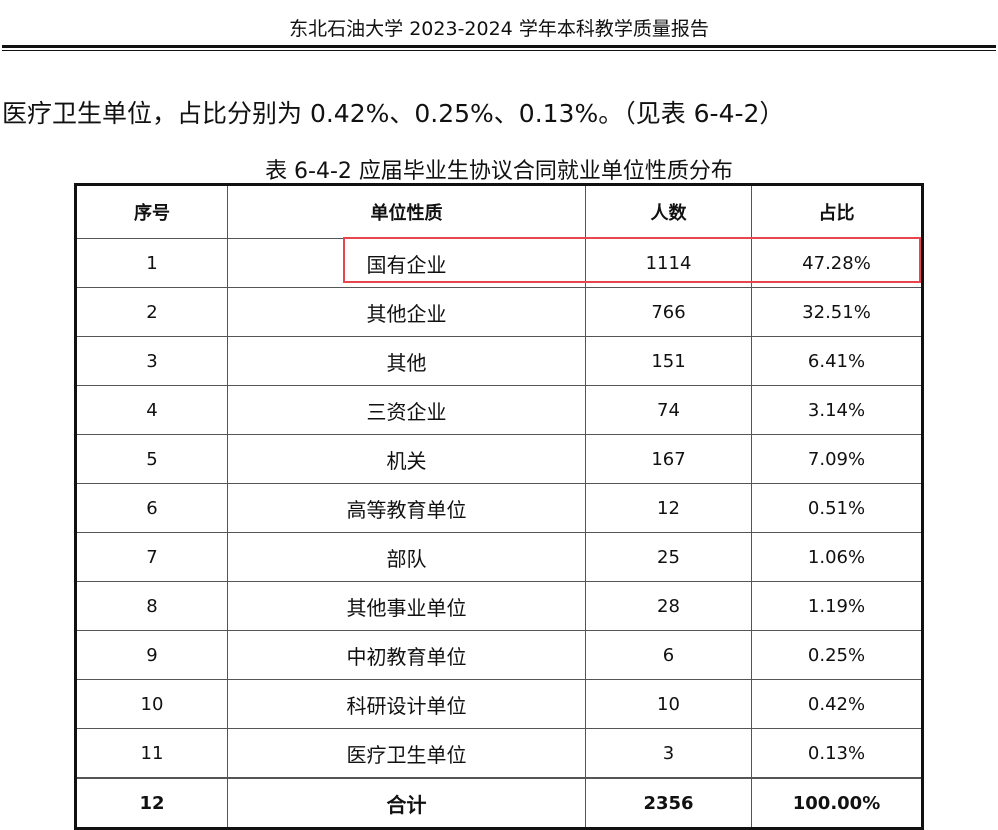 The width and height of the screenshot is (998, 830). Describe the element at coordinates (668, 459) in the screenshot. I see `cell-count: 167` at that location.